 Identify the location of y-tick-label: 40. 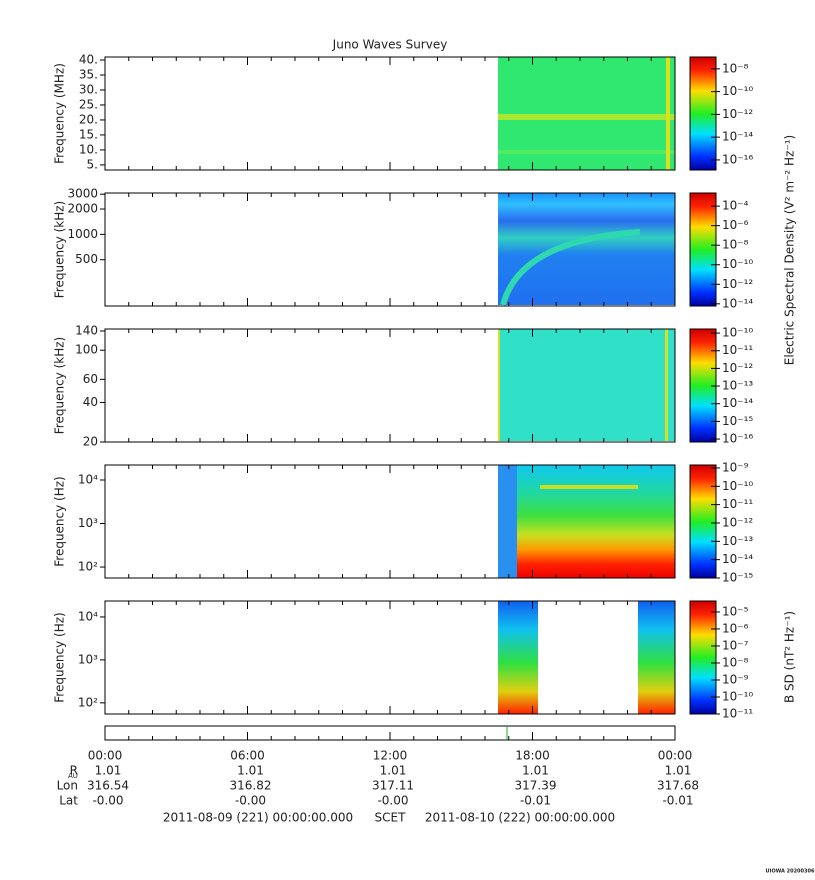
(90, 402).